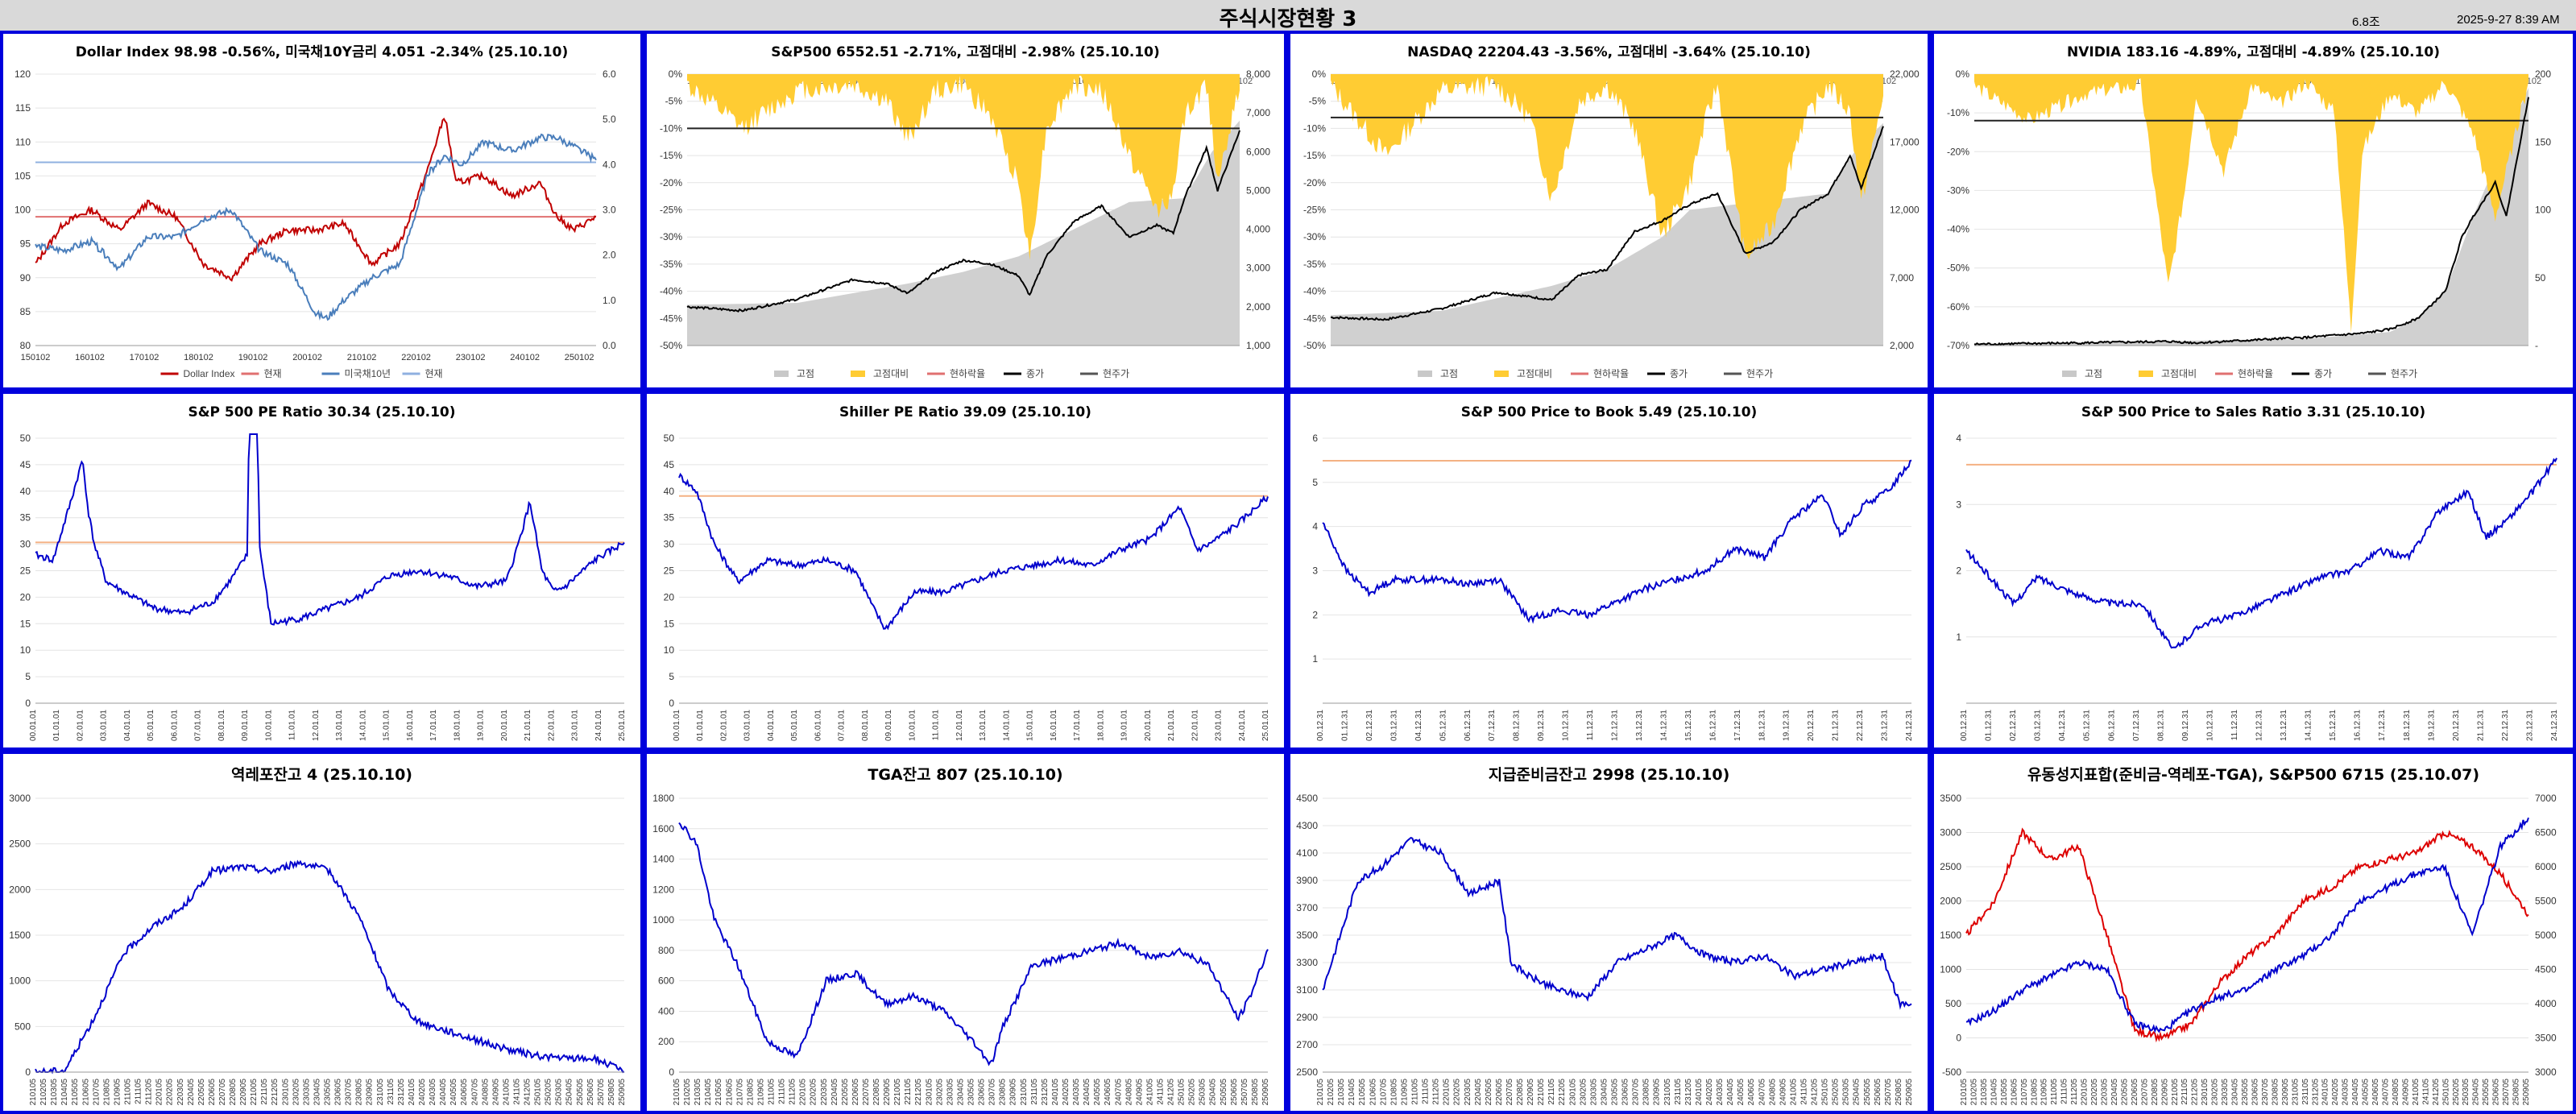 The height and width of the screenshot is (1114, 2576). I want to click on x-tick-label: 211205, so click(149, 1092).